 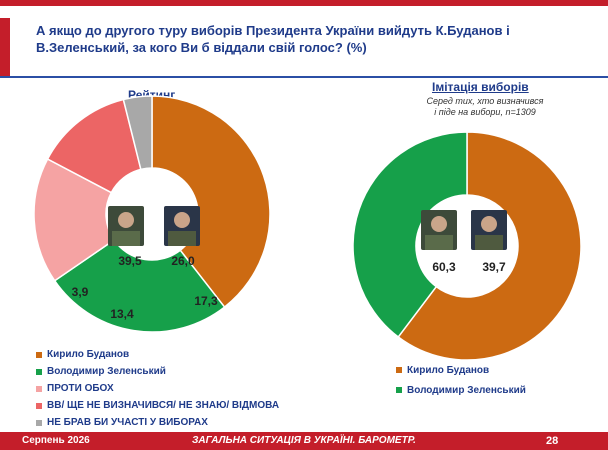 I want to click on right-legend: Кирило Буданов Володимир Зеленський, so click(x=461, y=380).